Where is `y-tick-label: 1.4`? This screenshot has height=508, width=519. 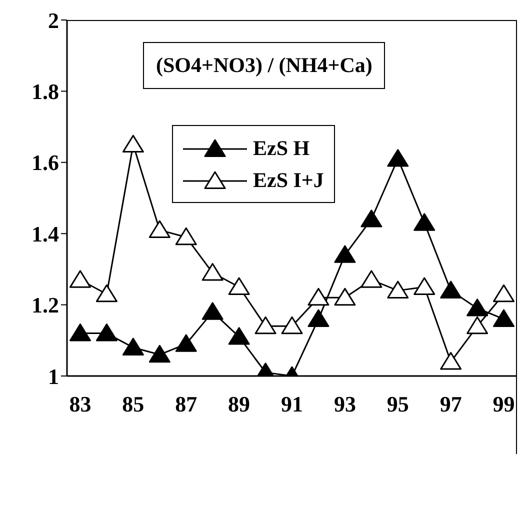
y-tick-label: 1.4 is located at coordinates (45, 233).